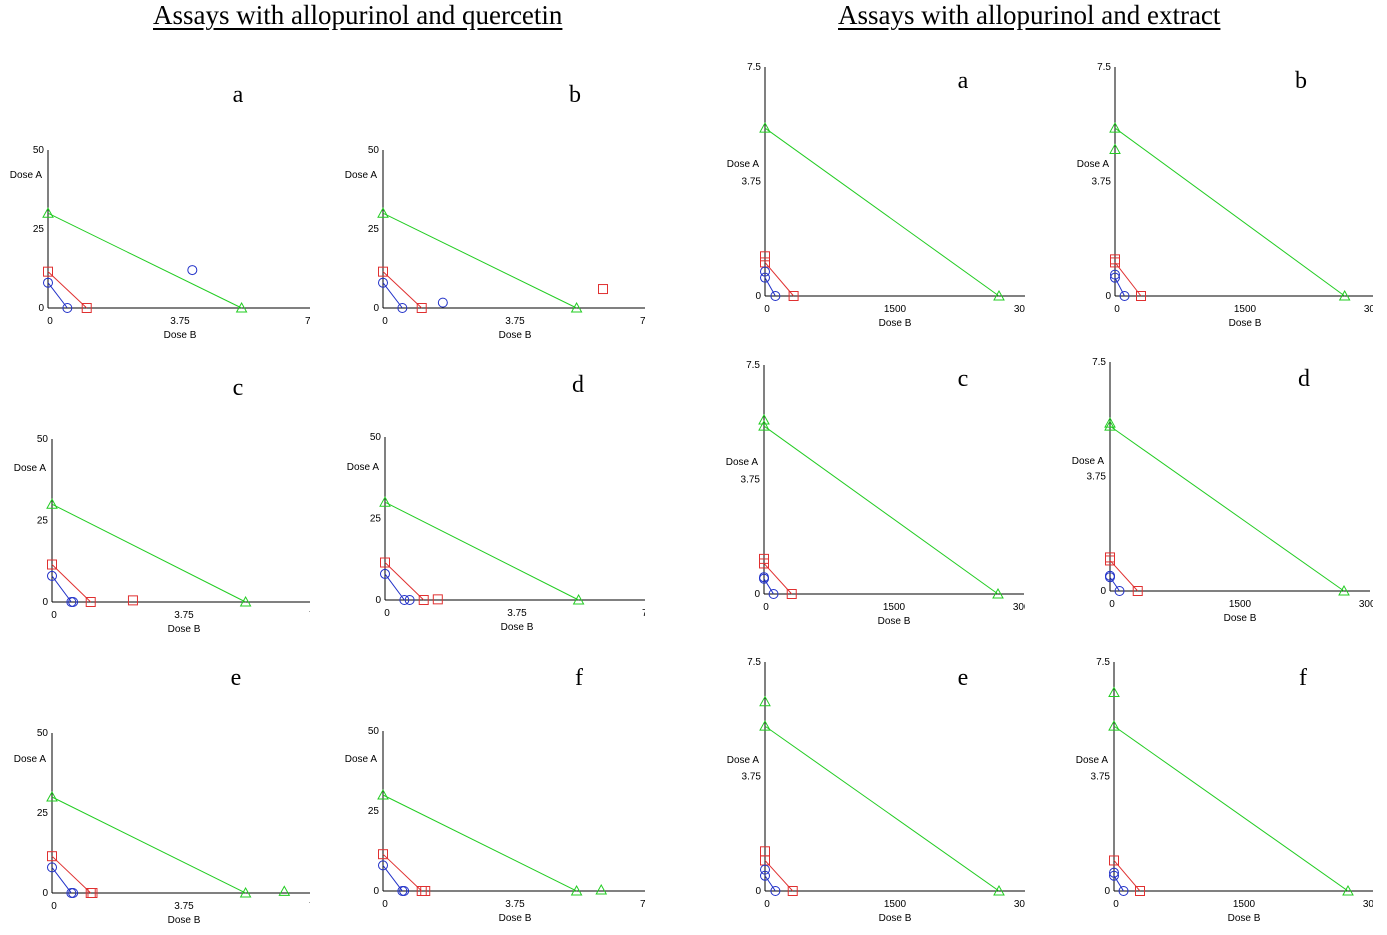  Describe the element at coordinates (575, 95) in the screenshot. I see `panel-letter: b` at that location.